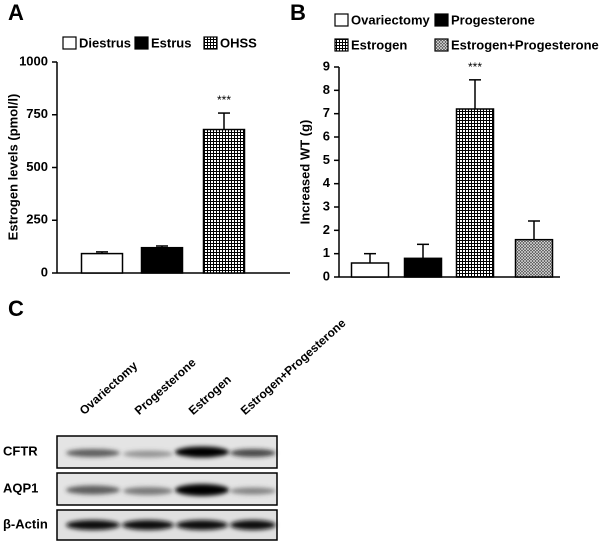 This screenshot has width=600, height=545. Describe the element at coordinates (210, 394) in the screenshot. I see `lane-label: Estrogen` at that location.